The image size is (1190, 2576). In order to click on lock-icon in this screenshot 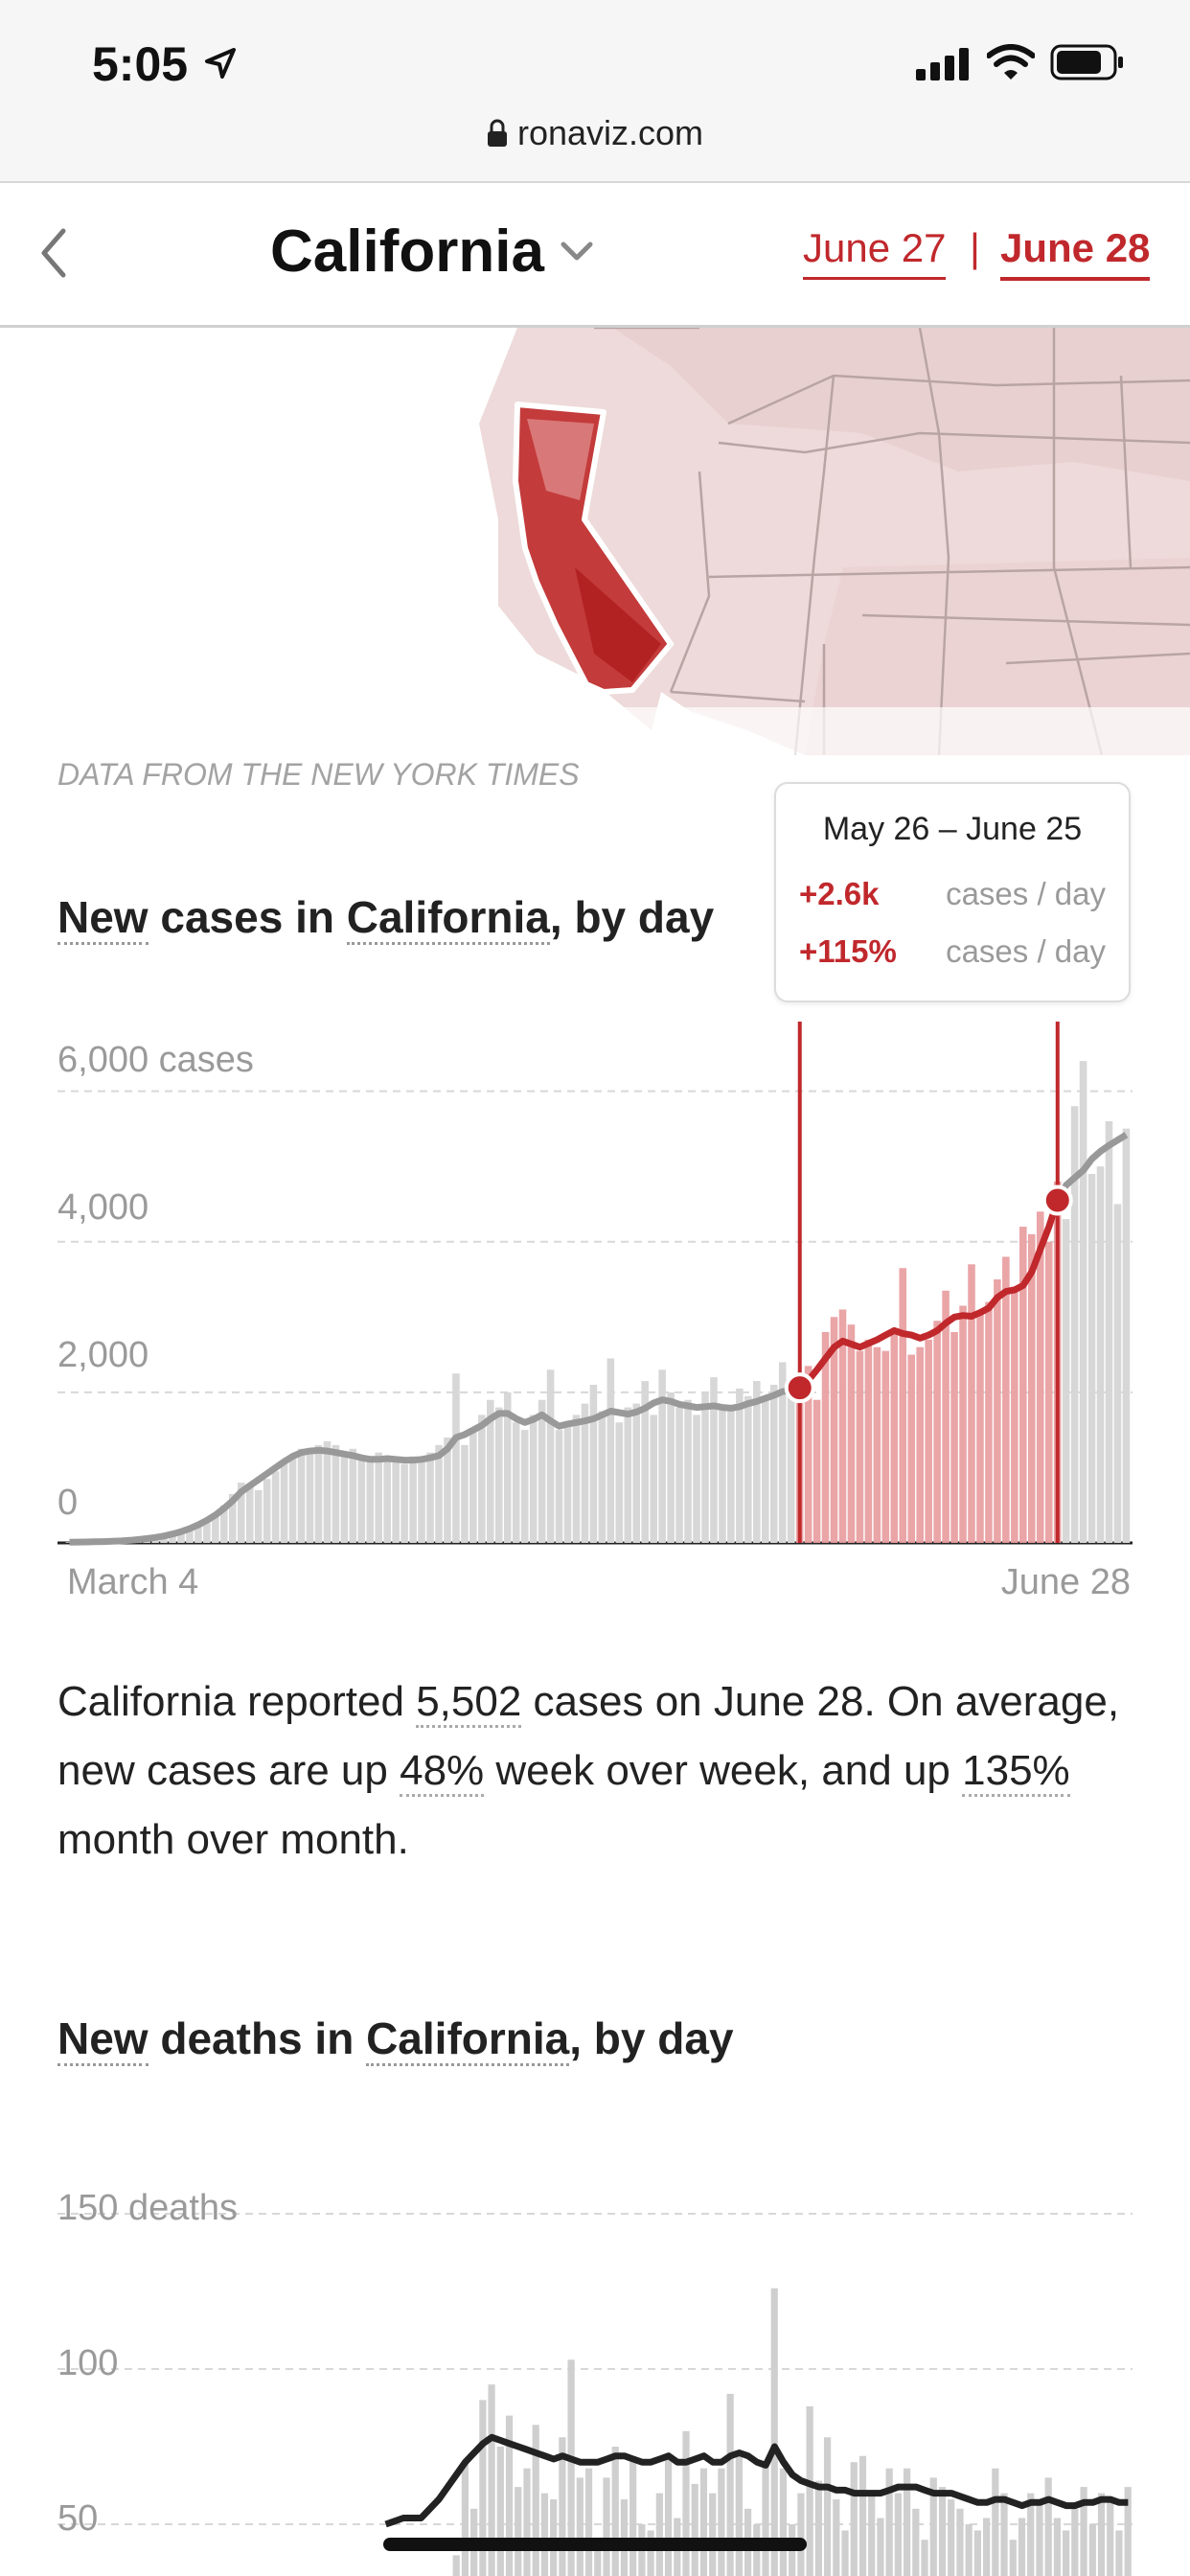, I will do `click(497, 133)`.